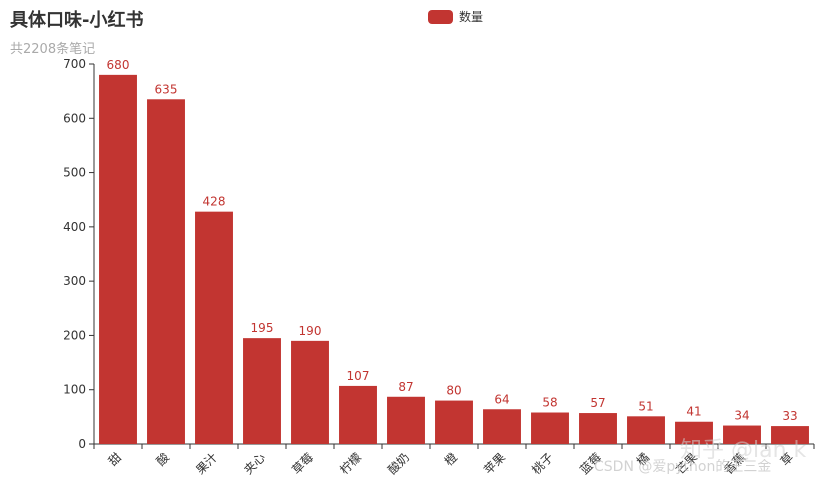 Image resolution: width=838 pixels, height=486 pixels. What do you see at coordinates (450, 459) in the screenshot?
I see `x-tick-label: 橙` at bounding box center [450, 459].